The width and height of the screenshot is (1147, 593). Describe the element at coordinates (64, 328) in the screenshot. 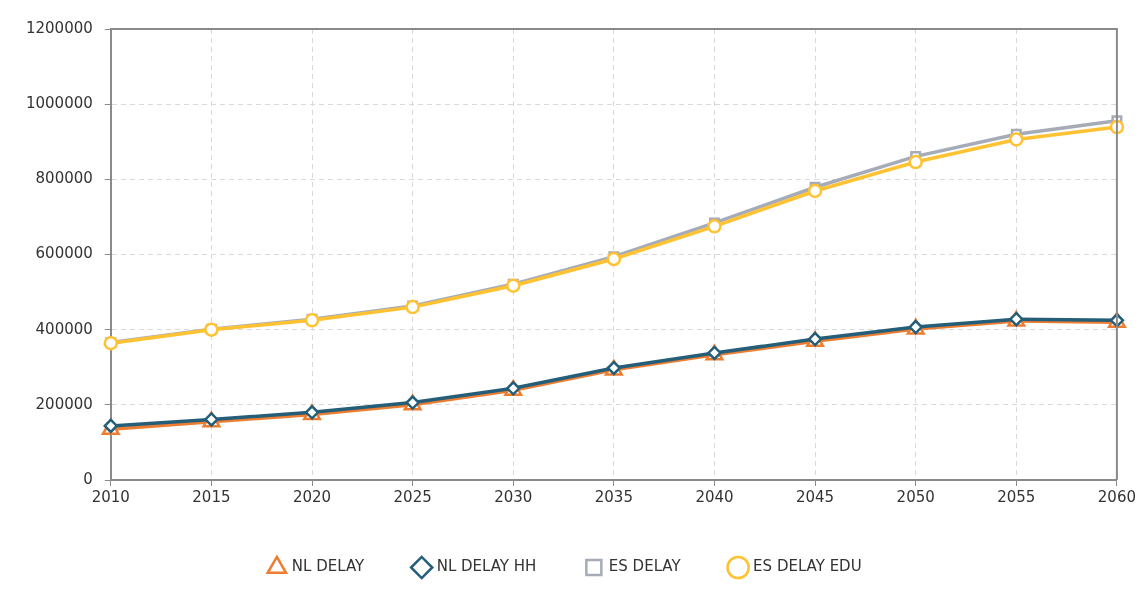

I see `y-tick-label: 400000` at that location.